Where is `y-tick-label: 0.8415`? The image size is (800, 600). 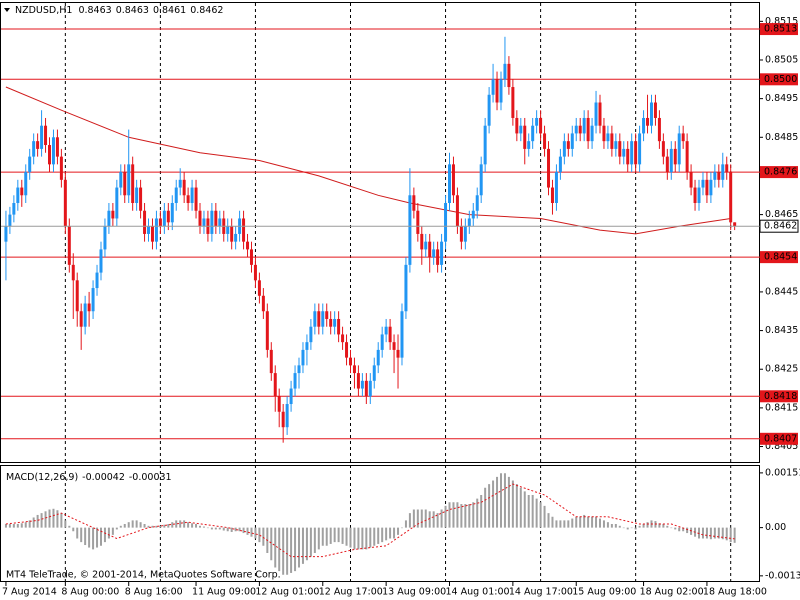 y-tick-label: 0.8415 is located at coordinates (781, 407).